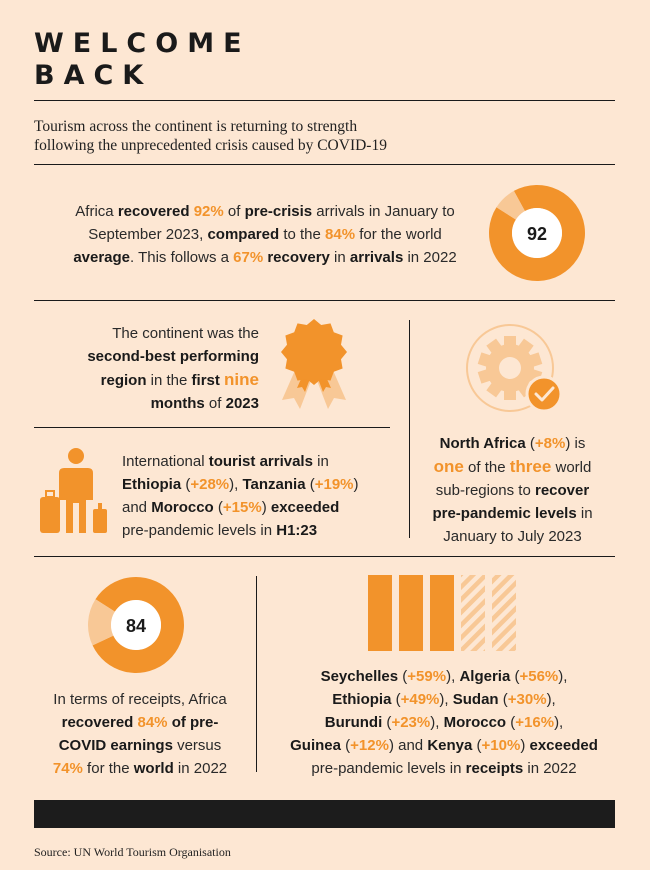 Image resolution: width=650 pixels, height=870 pixels. What do you see at coordinates (212, 427) in the screenshot?
I see `divider-left-mid` at bounding box center [212, 427].